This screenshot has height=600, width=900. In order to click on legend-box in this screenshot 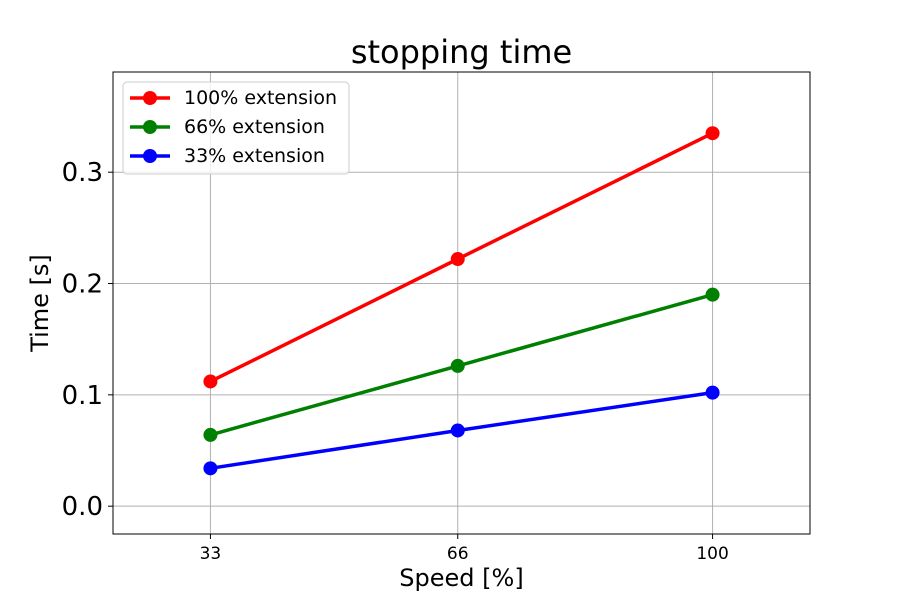, I will do `click(236, 128)`.